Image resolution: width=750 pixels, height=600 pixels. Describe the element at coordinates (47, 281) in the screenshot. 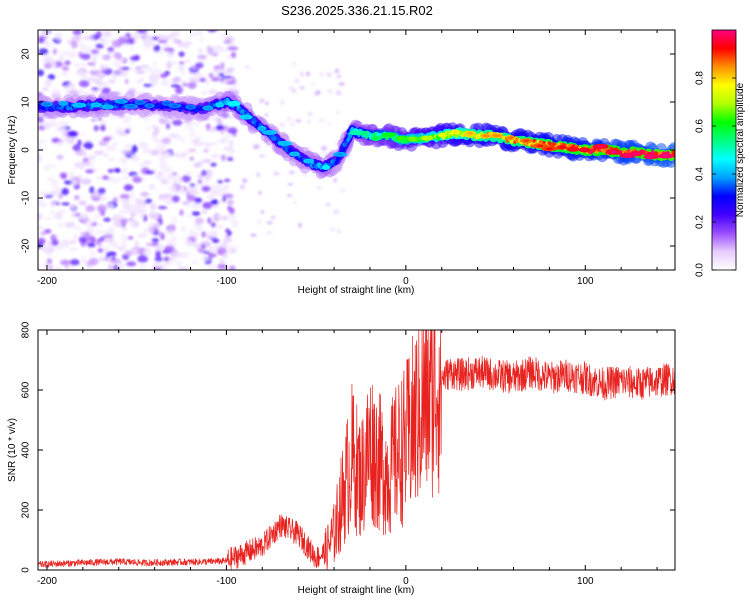

I see `x-tick-label: -200` at that location.